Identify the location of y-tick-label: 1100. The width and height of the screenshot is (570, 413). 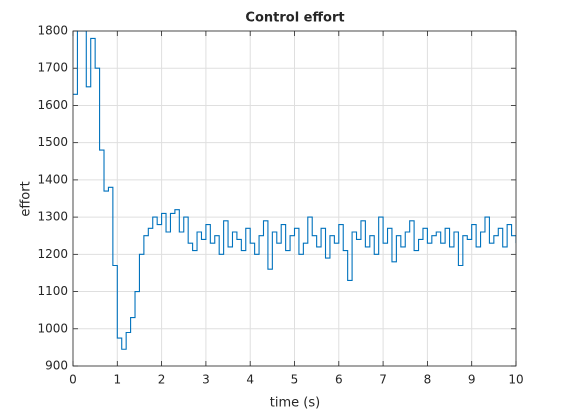
(52, 291).